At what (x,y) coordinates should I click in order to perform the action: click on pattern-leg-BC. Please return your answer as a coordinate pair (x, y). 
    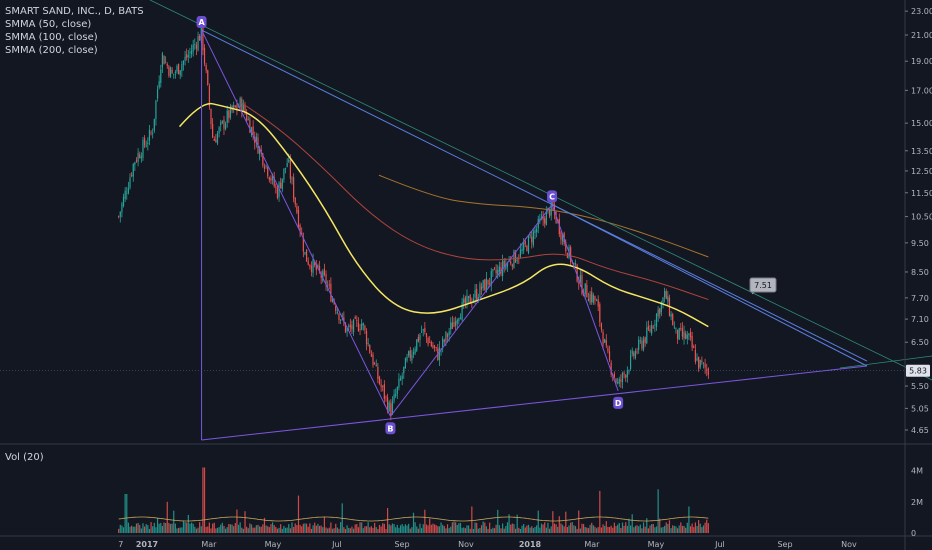
    Looking at the image, I should click on (471, 310).